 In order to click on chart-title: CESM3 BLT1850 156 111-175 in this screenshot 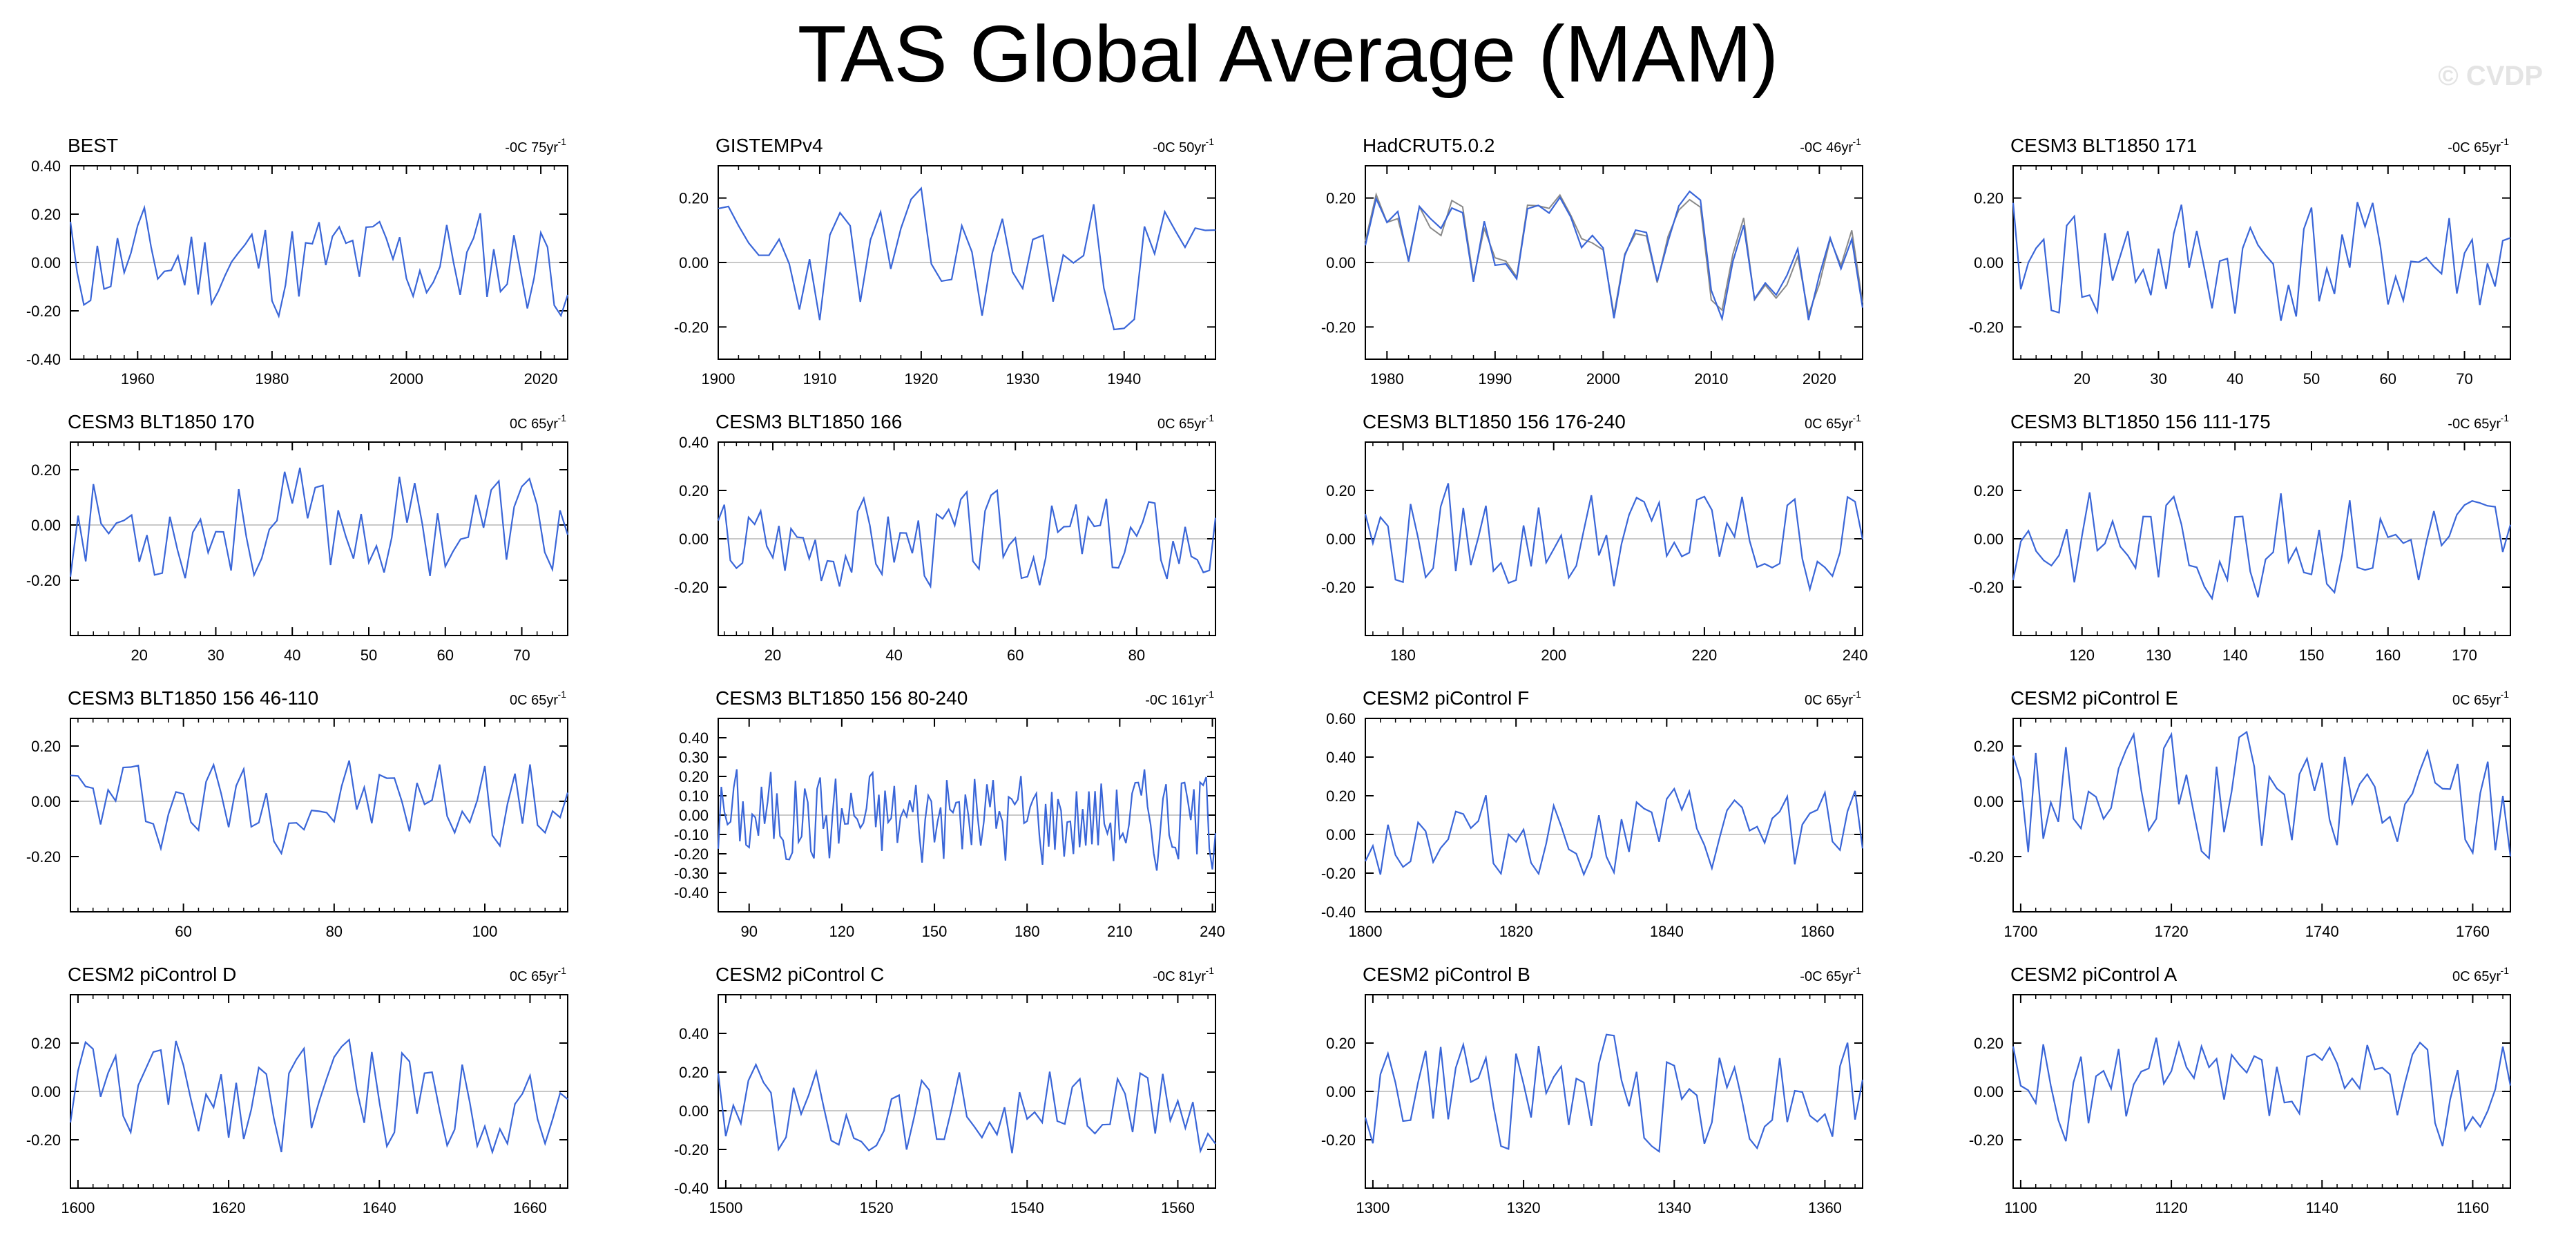, I will do `click(2140, 421)`.